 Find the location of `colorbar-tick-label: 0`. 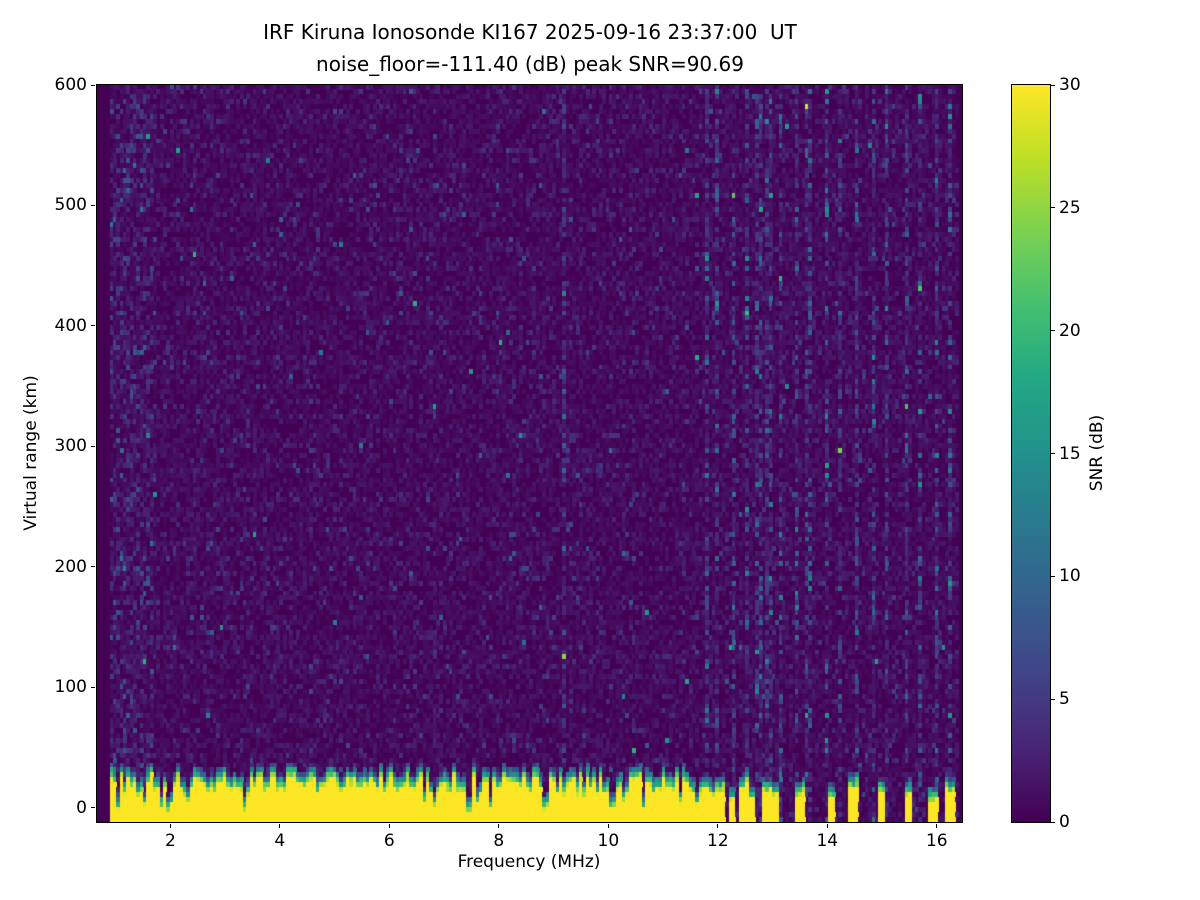

colorbar-tick-label: 0 is located at coordinates (1064, 822).